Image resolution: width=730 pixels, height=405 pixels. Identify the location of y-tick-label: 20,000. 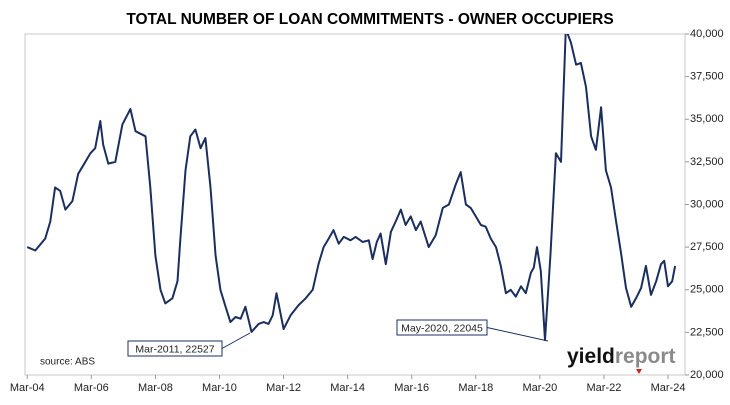
(707, 375).